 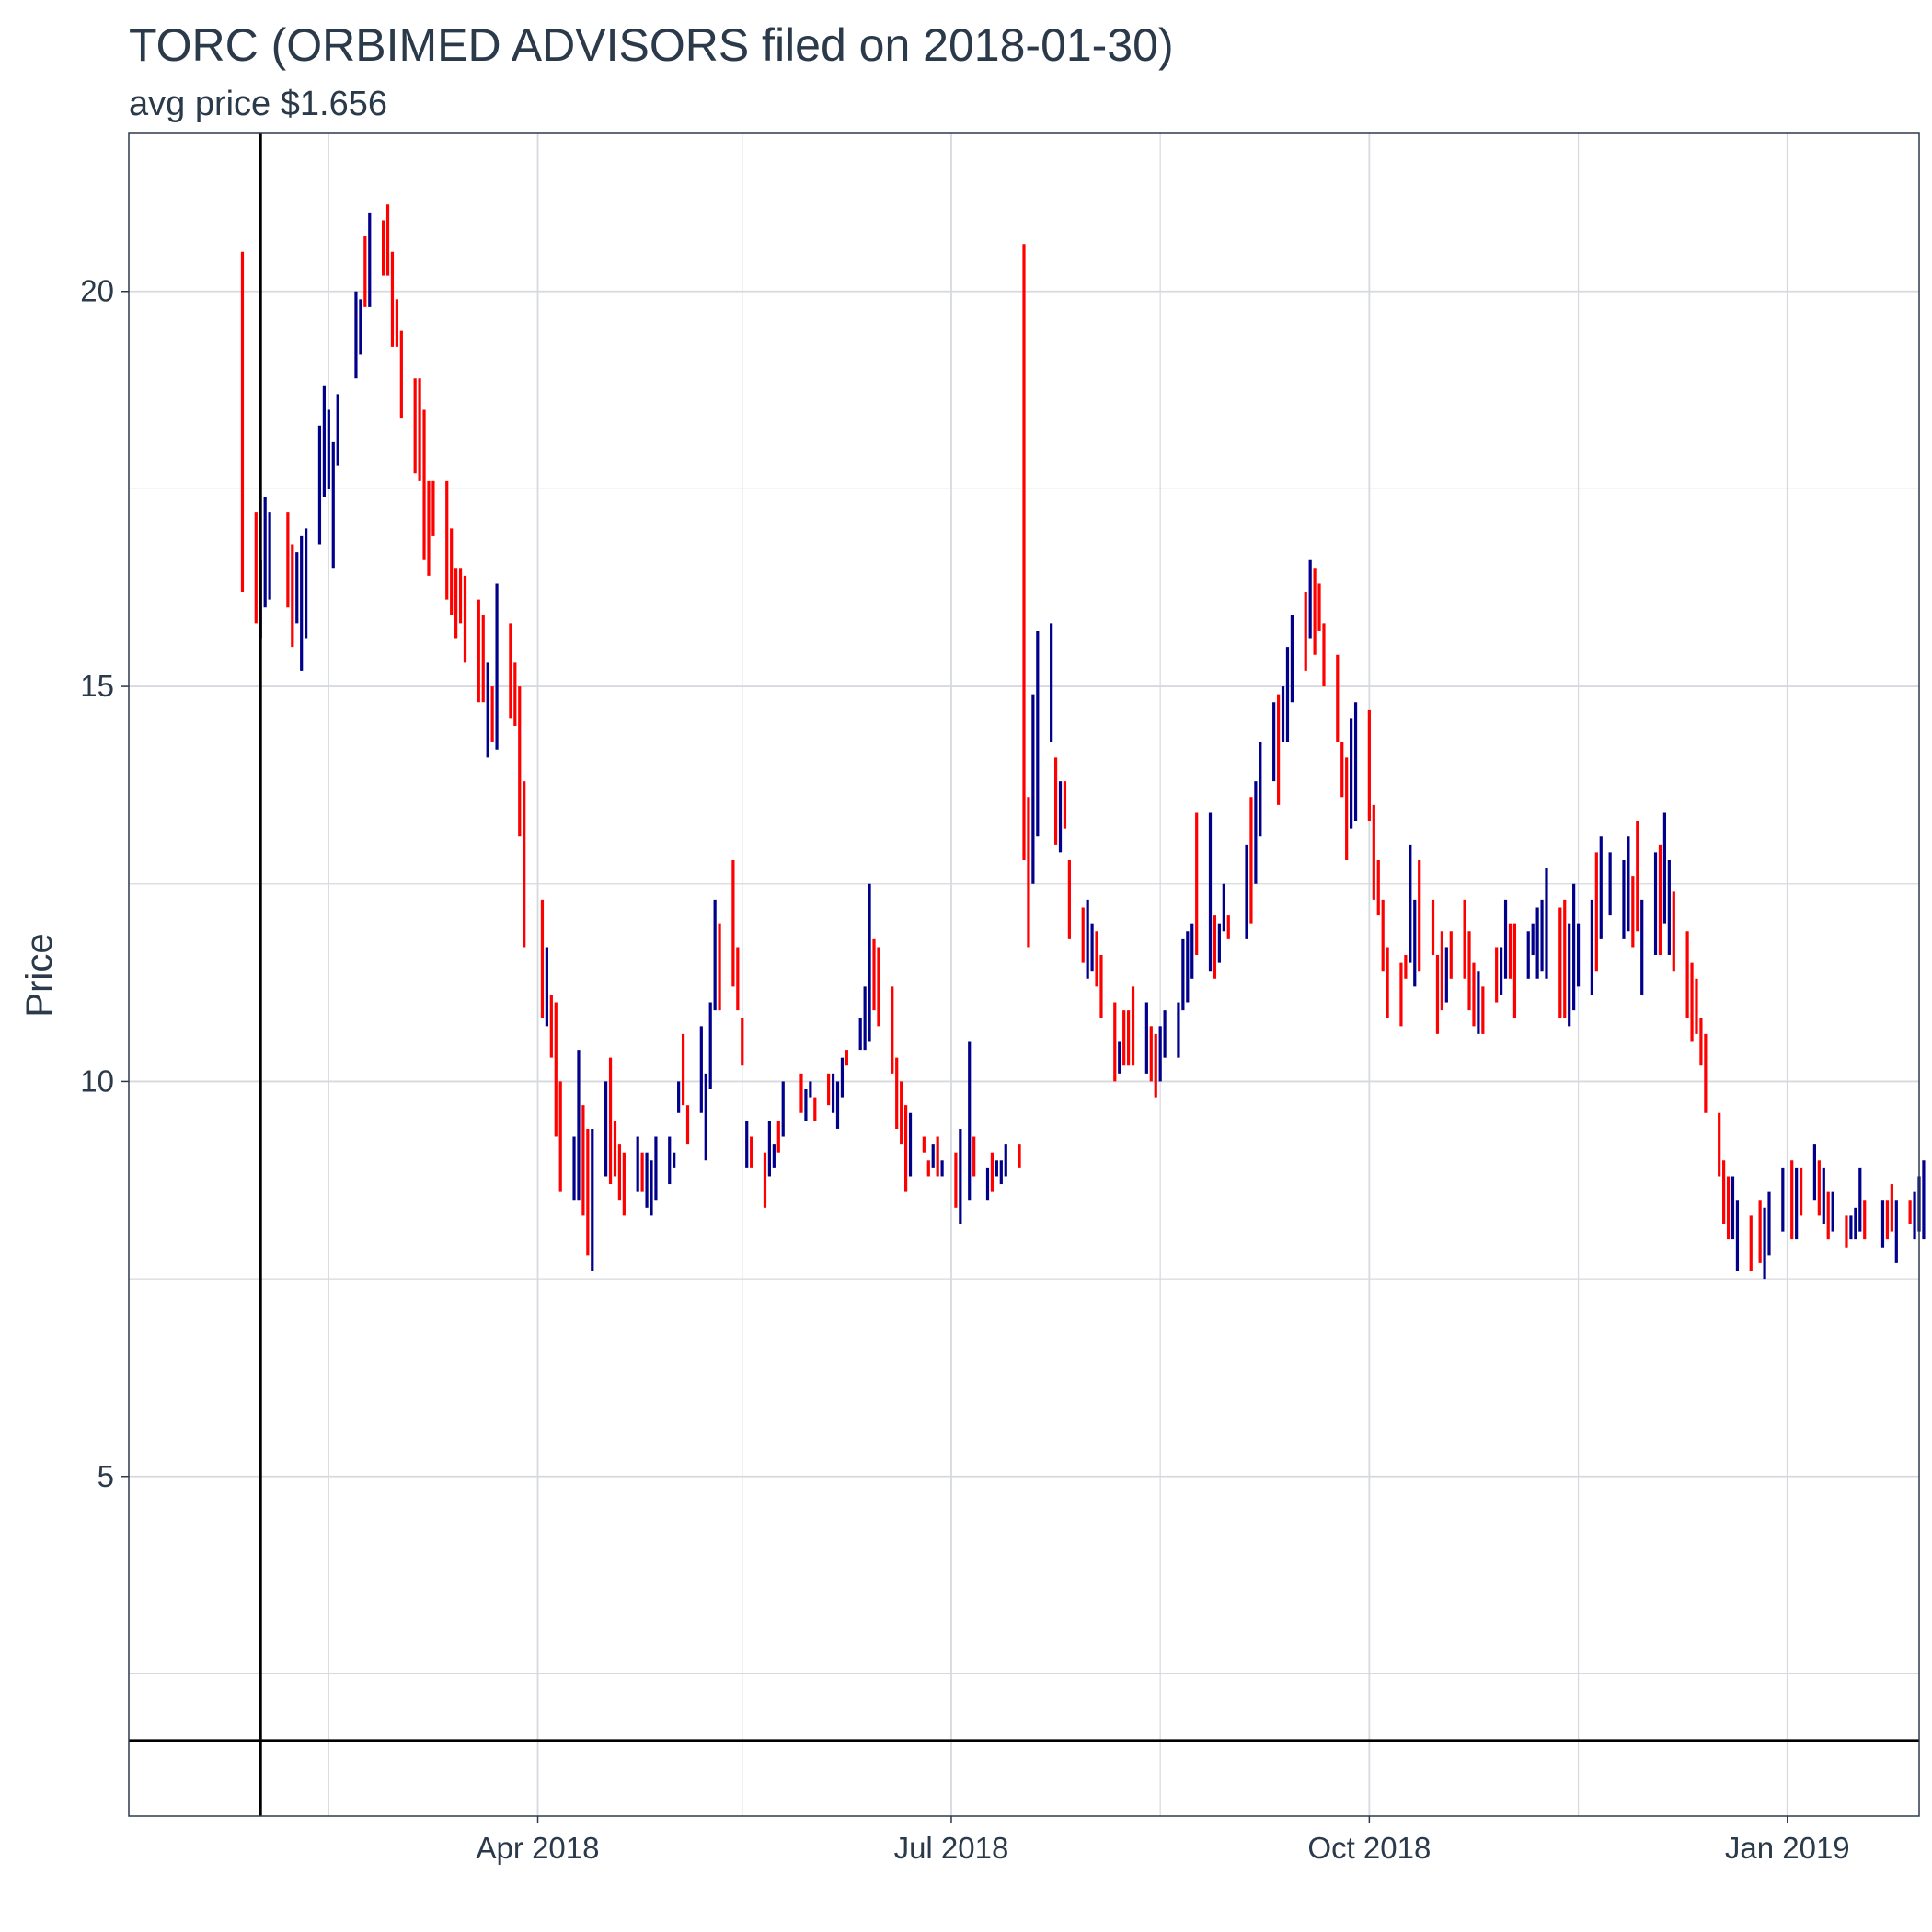 What do you see at coordinates (538, 1848) in the screenshot?
I see `x-tick-label: Apr 2018` at bounding box center [538, 1848].